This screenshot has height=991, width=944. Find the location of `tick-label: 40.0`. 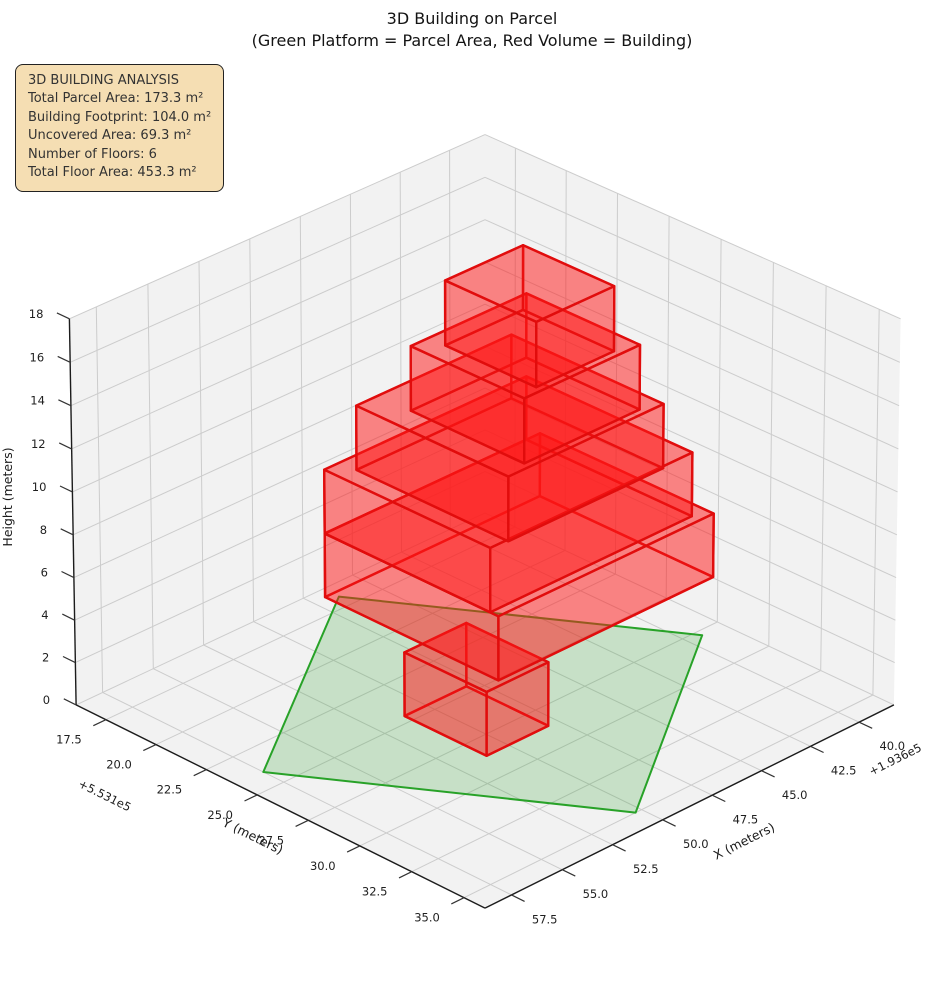

tick-label: 40.0 is located at coordinates (892, 746).